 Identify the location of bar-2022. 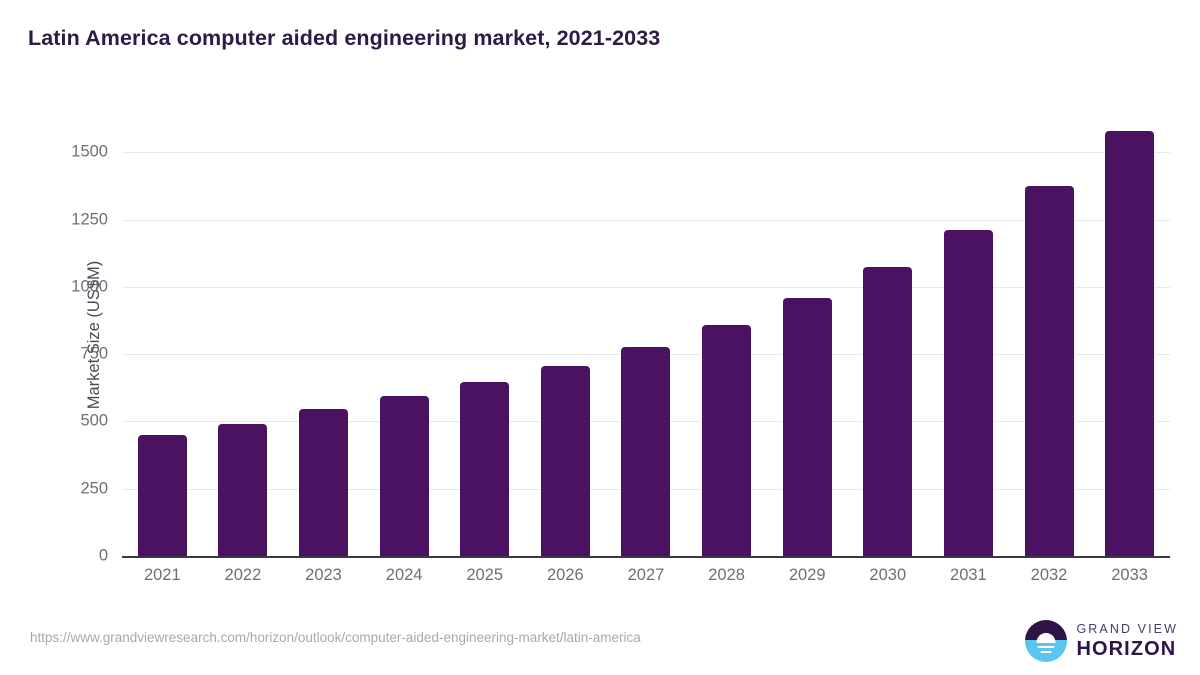
(243, 490).